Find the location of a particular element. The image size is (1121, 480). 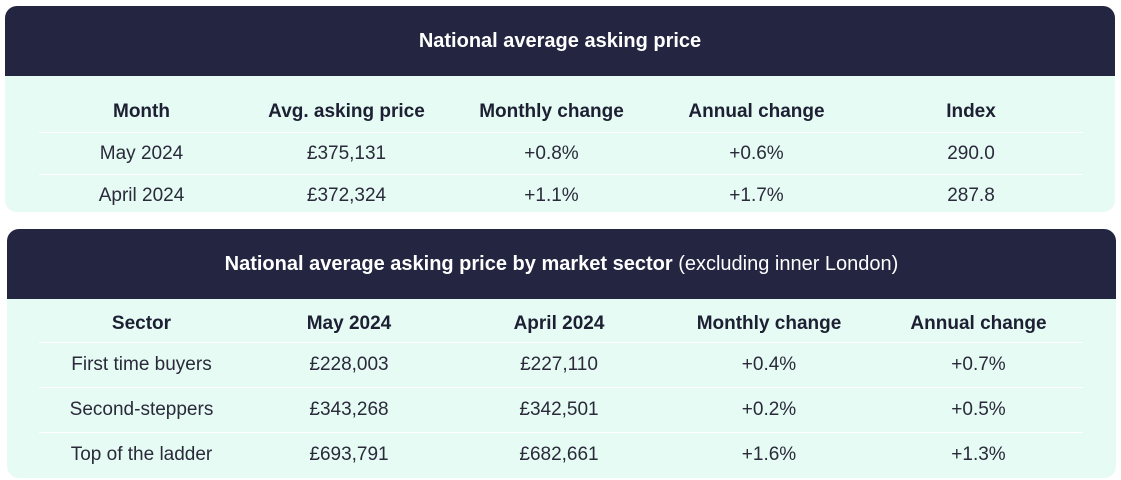

cell-monthly-change: +0.8% is located at coordinates (551, 153).